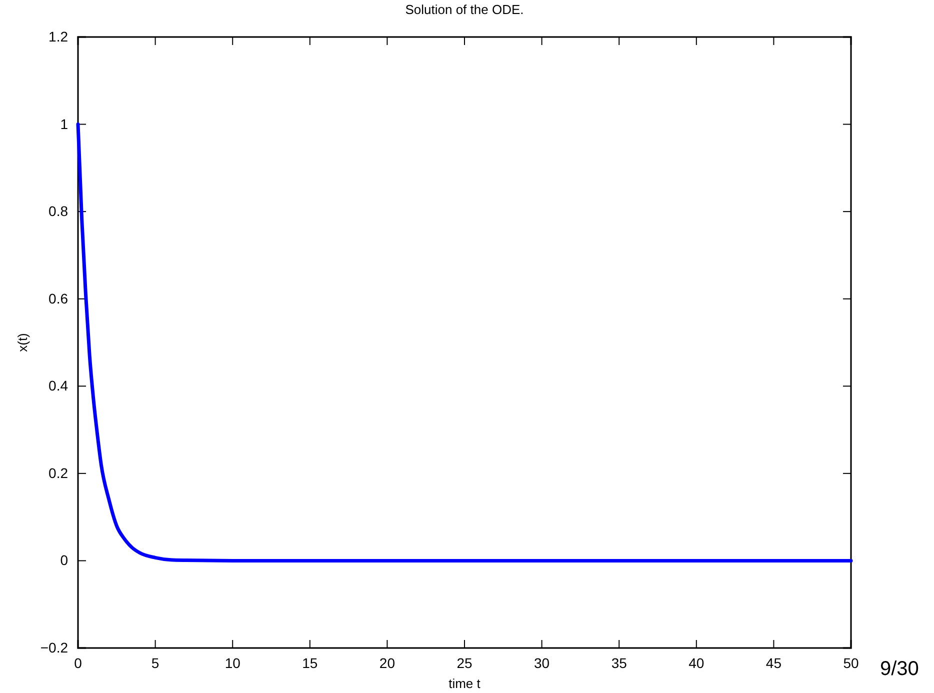 The height and width of the screenshot is (693, 934). Describe the element at coordinates (387, 662) in the screenshot. I see `x-tick-label: 20` at that location.